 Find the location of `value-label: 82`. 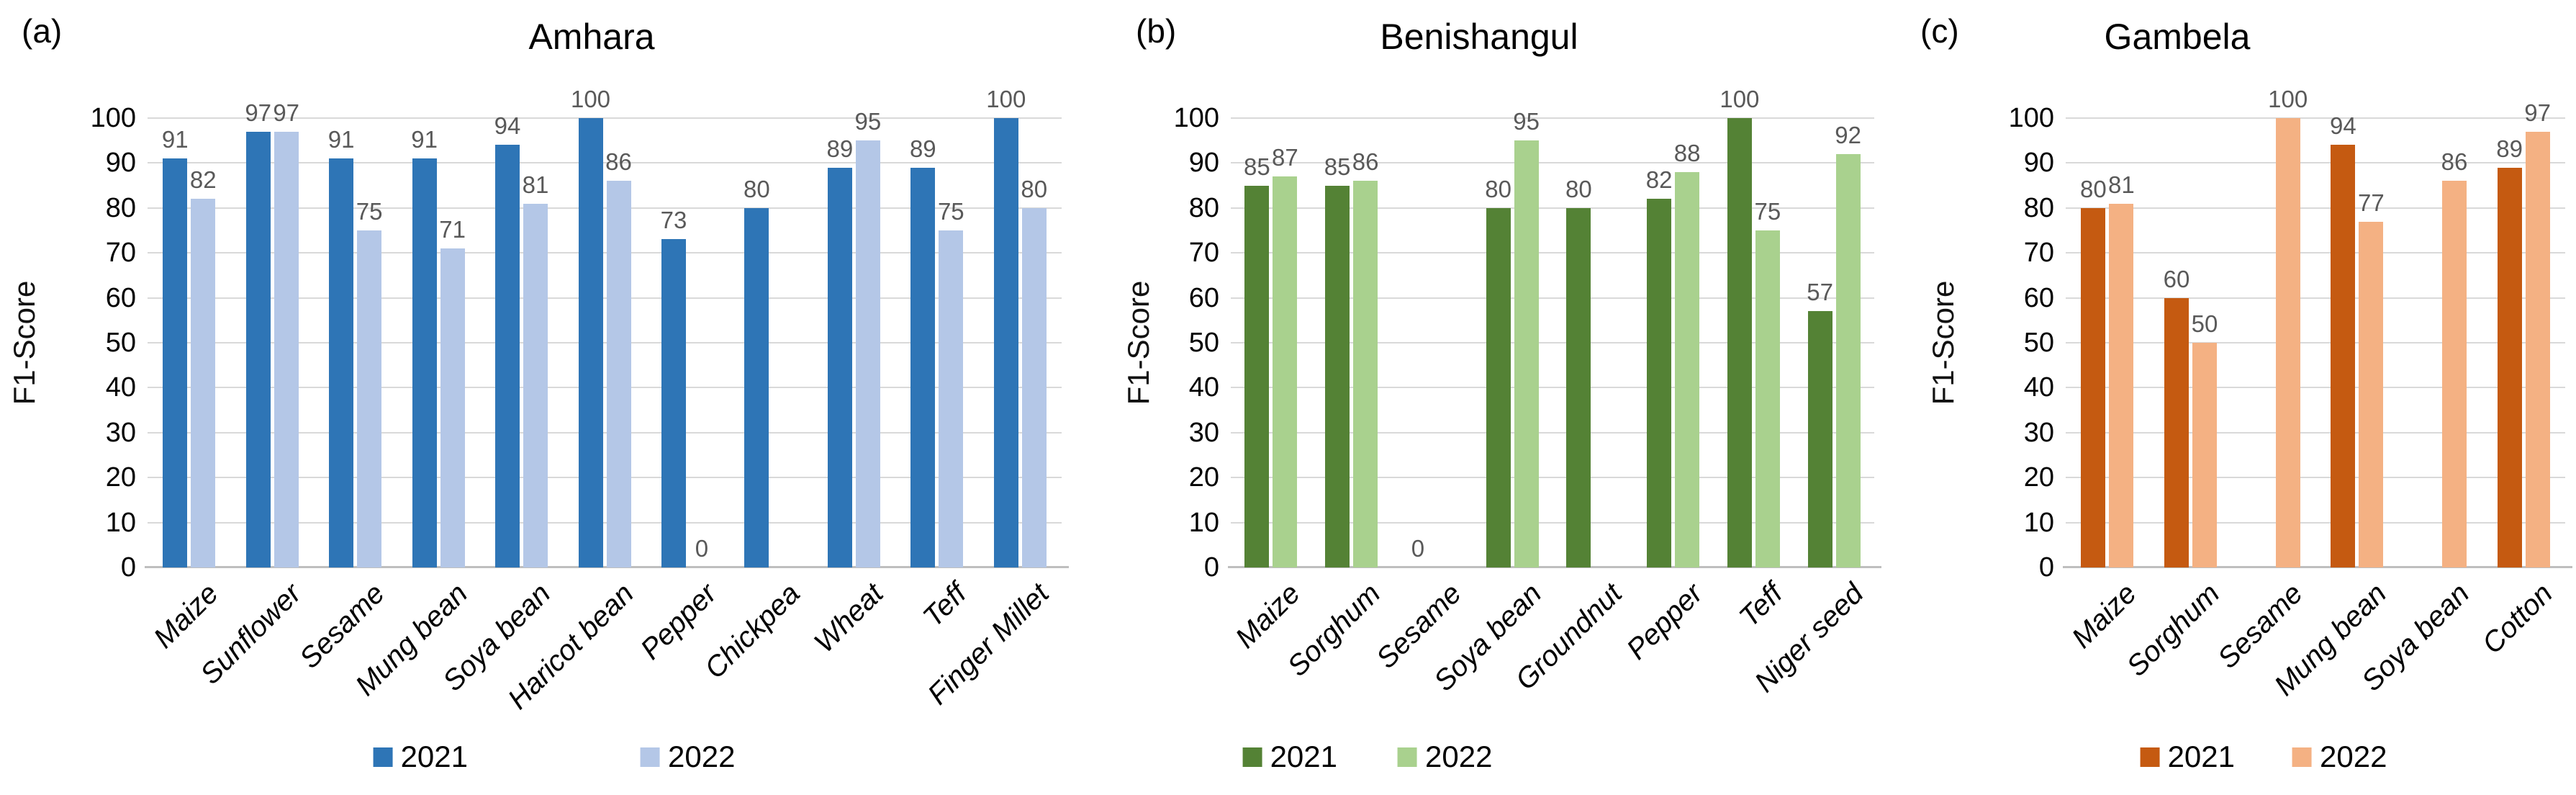

value-label: 82 is located at coordinates (1659, 180).